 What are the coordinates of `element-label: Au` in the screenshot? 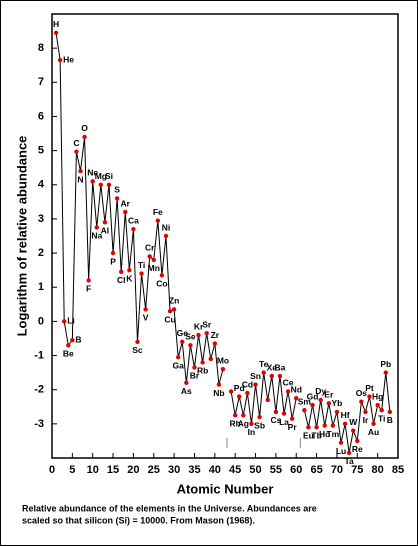 It's located at (373, 432).